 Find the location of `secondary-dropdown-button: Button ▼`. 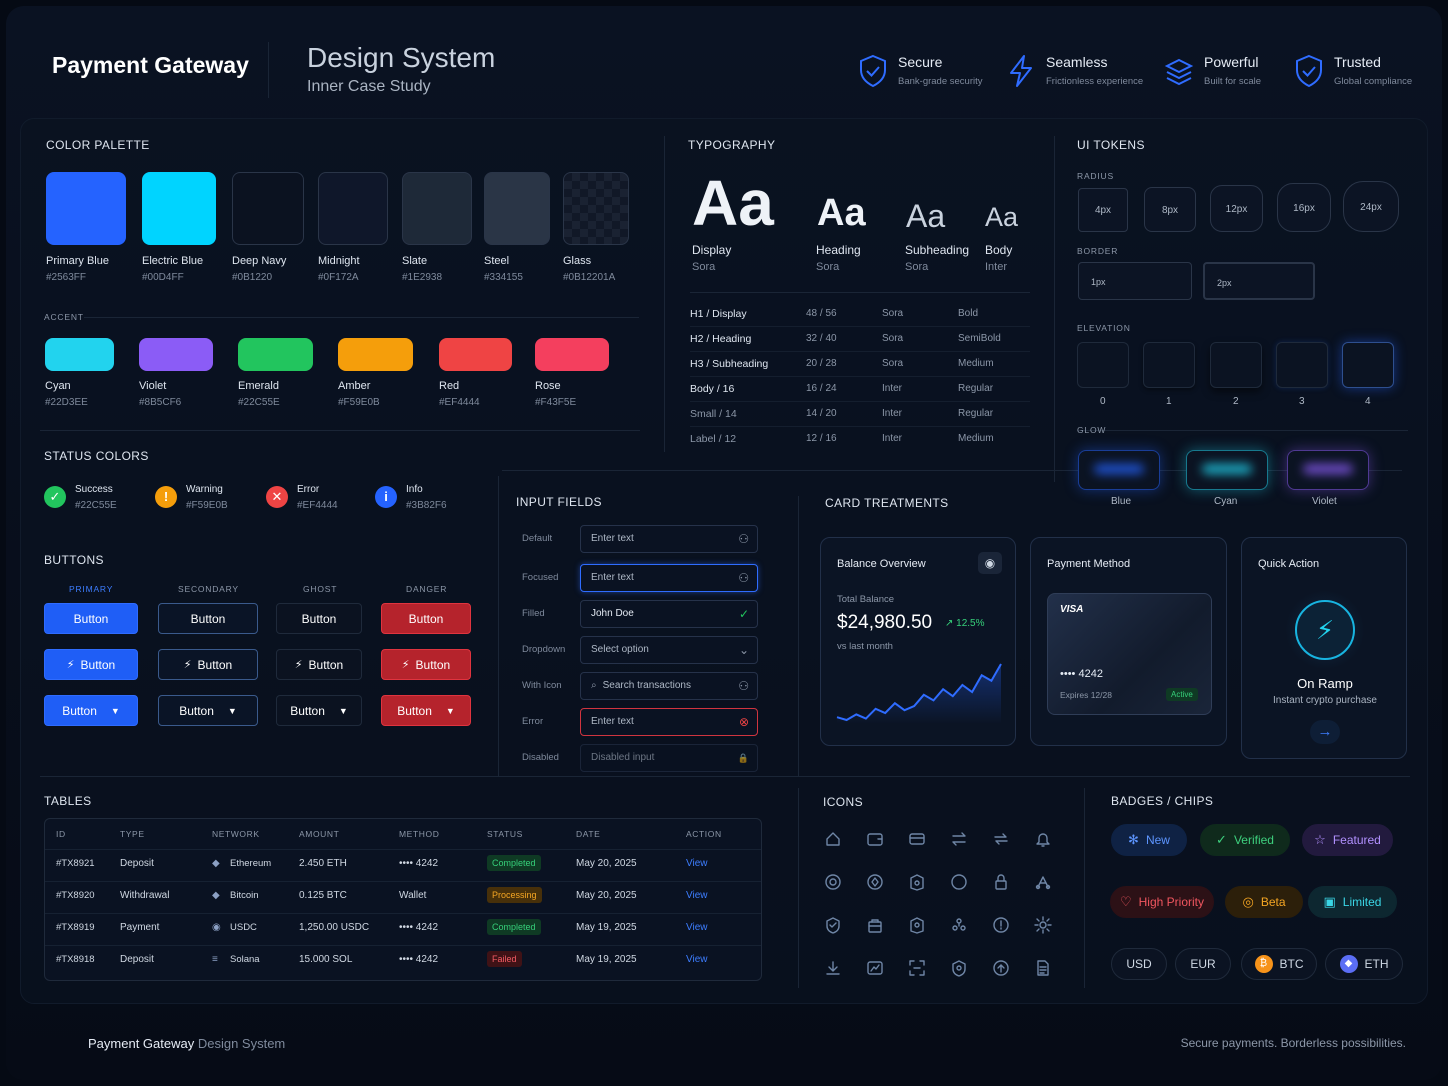

secondary-dropdown-button: Button ▼ is located at coordinates (208, 710).